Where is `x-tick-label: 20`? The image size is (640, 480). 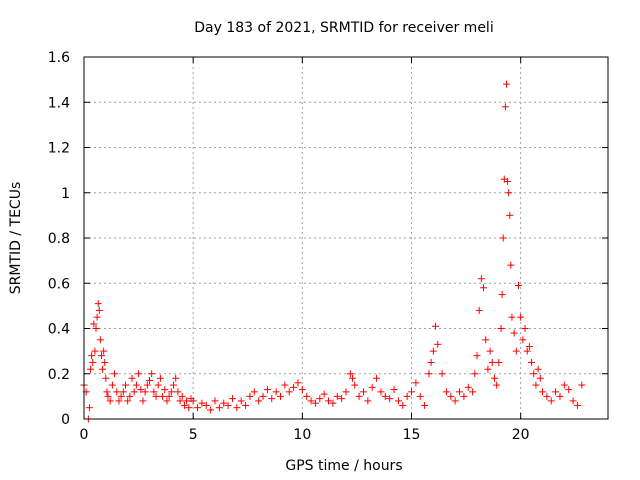
x-tick-label: 20 is located at coordinates (521, 435).